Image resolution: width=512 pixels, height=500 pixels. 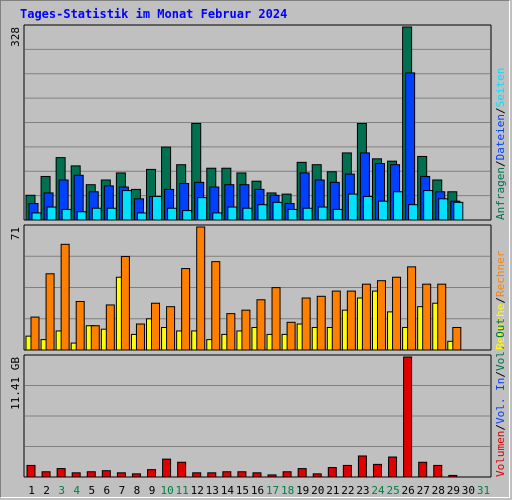 I want to click on x-tick-label-day-1: 1, so click(x=31, y=490).